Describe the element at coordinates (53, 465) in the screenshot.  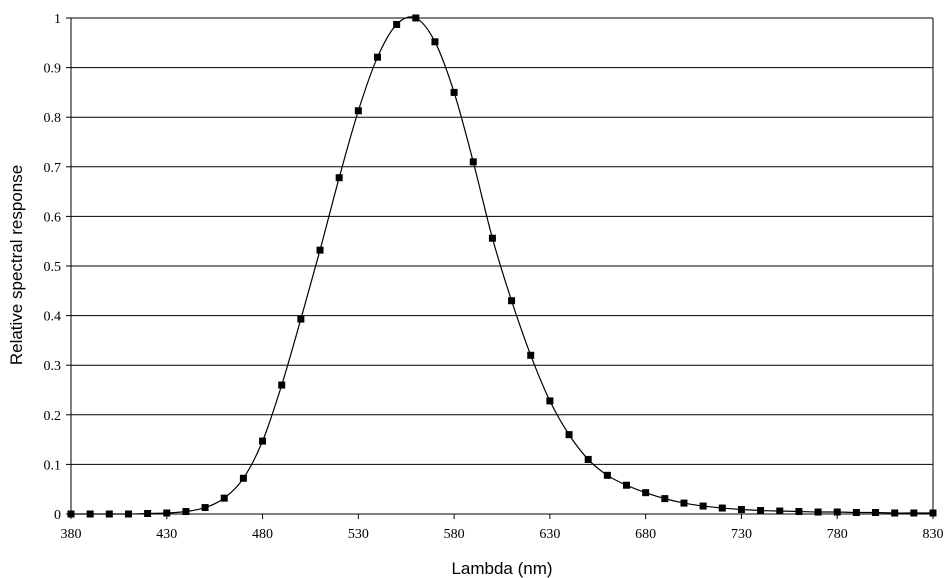
I see `y-tick-label-1: 0.1` at that location.